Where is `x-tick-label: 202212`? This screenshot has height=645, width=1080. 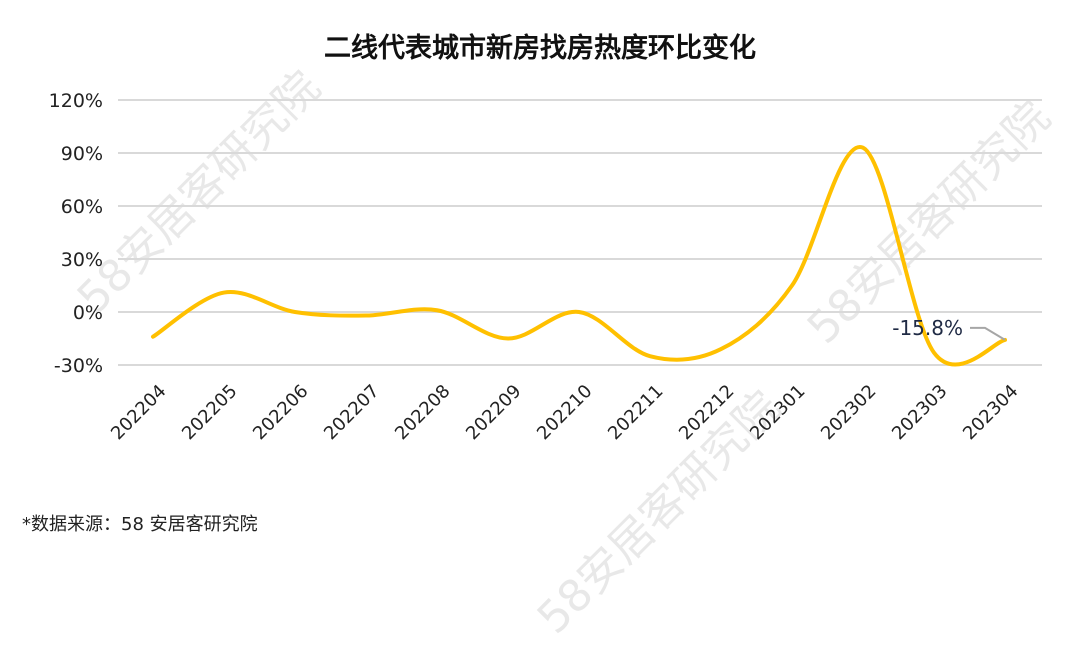 x-tick-label: 202212 is located at coordinates (706, 412).